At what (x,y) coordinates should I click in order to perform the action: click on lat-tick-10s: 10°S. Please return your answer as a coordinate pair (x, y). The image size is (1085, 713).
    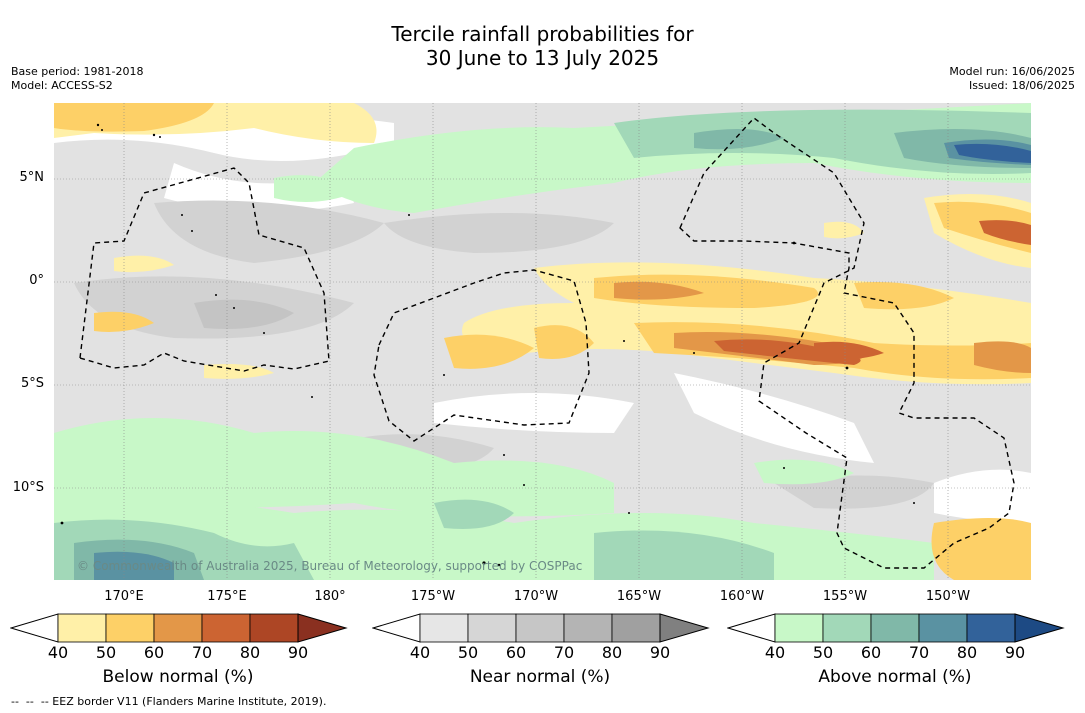
    Looking at the image, I should click on (28, 487).